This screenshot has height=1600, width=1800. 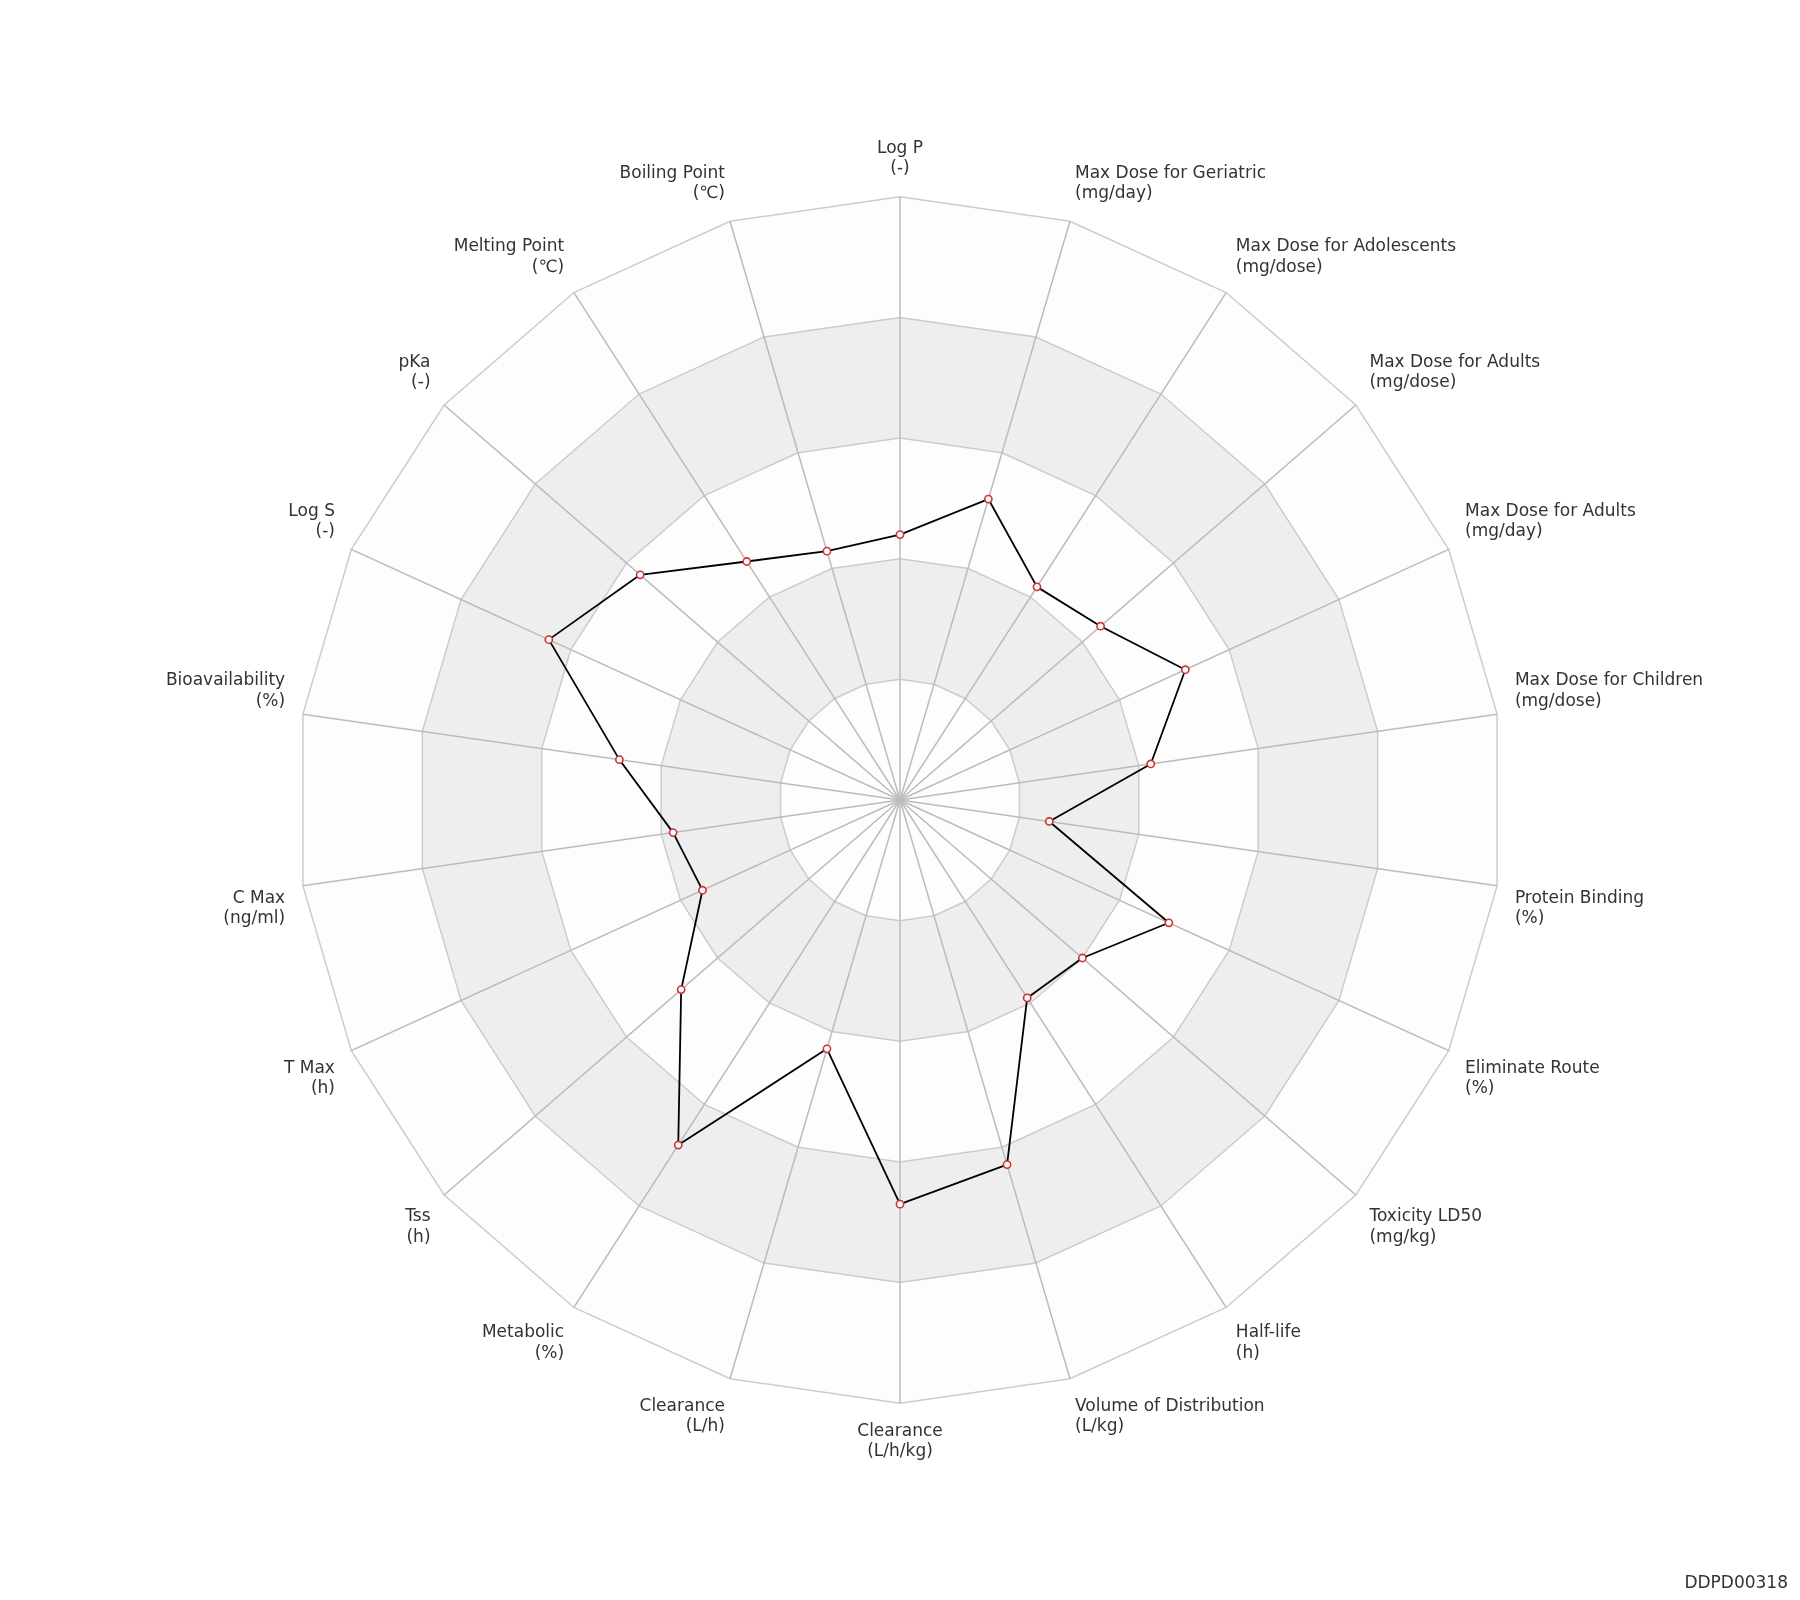 What do you see at coordinates (1170, 1415) in the screenshot?
I see `spoke-label: Volume of Distribution (L/kg)` at bounding box center [1170, 1415].